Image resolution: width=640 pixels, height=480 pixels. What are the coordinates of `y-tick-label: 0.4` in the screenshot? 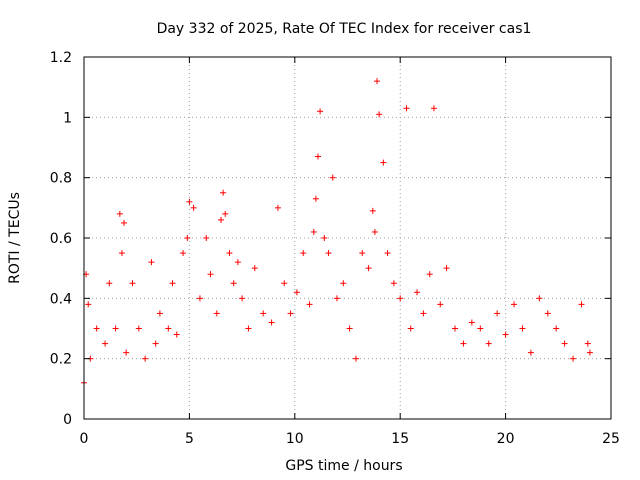 It's located at (61, 299).